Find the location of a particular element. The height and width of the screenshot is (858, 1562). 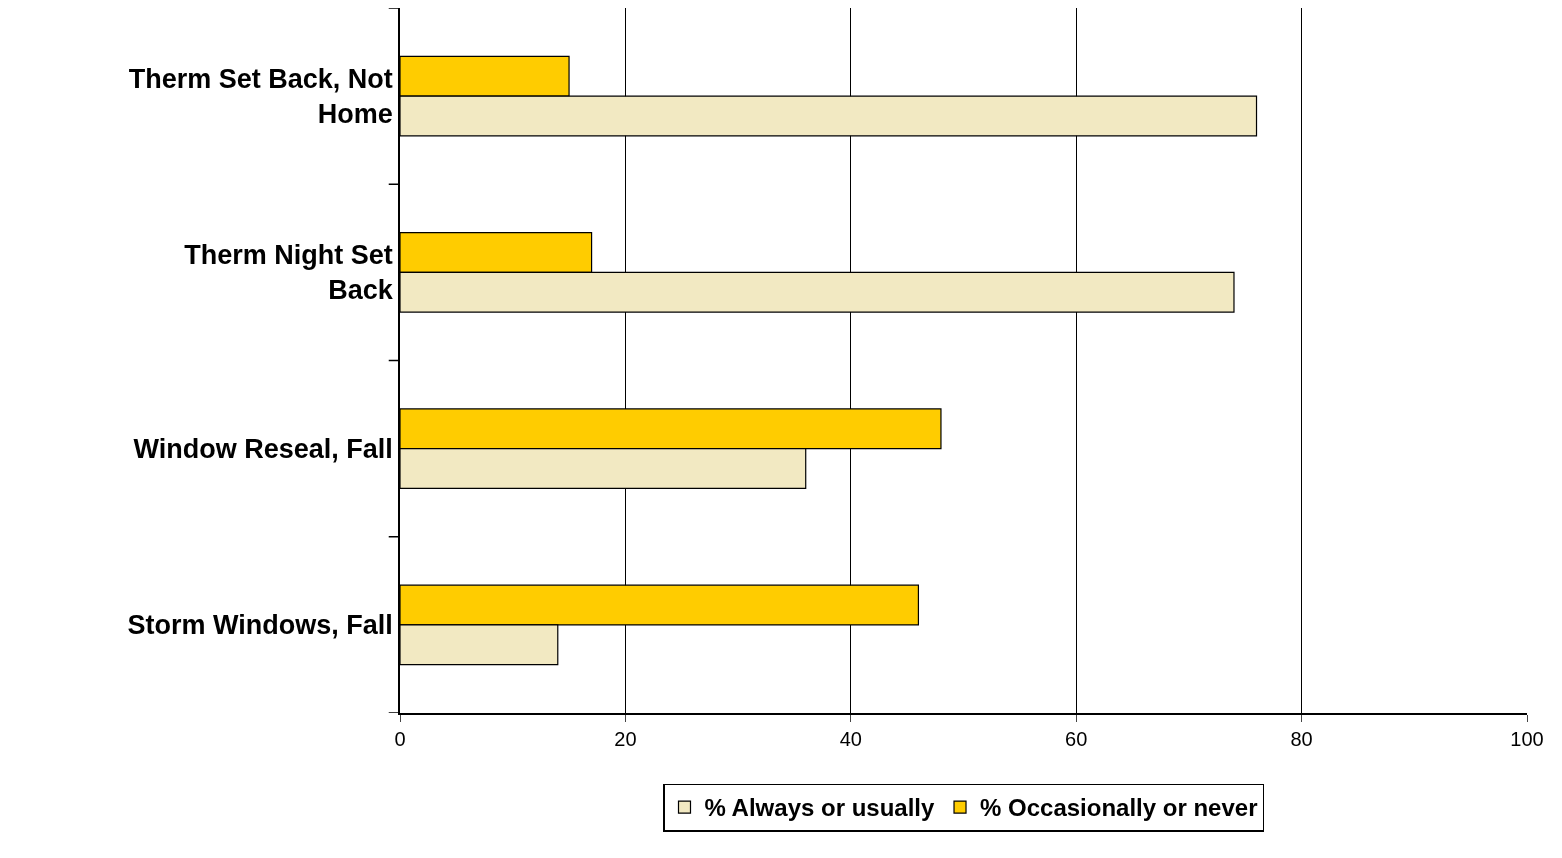

y-tick-label: Storm Windows, Fall is located at coordinates (260, 625).